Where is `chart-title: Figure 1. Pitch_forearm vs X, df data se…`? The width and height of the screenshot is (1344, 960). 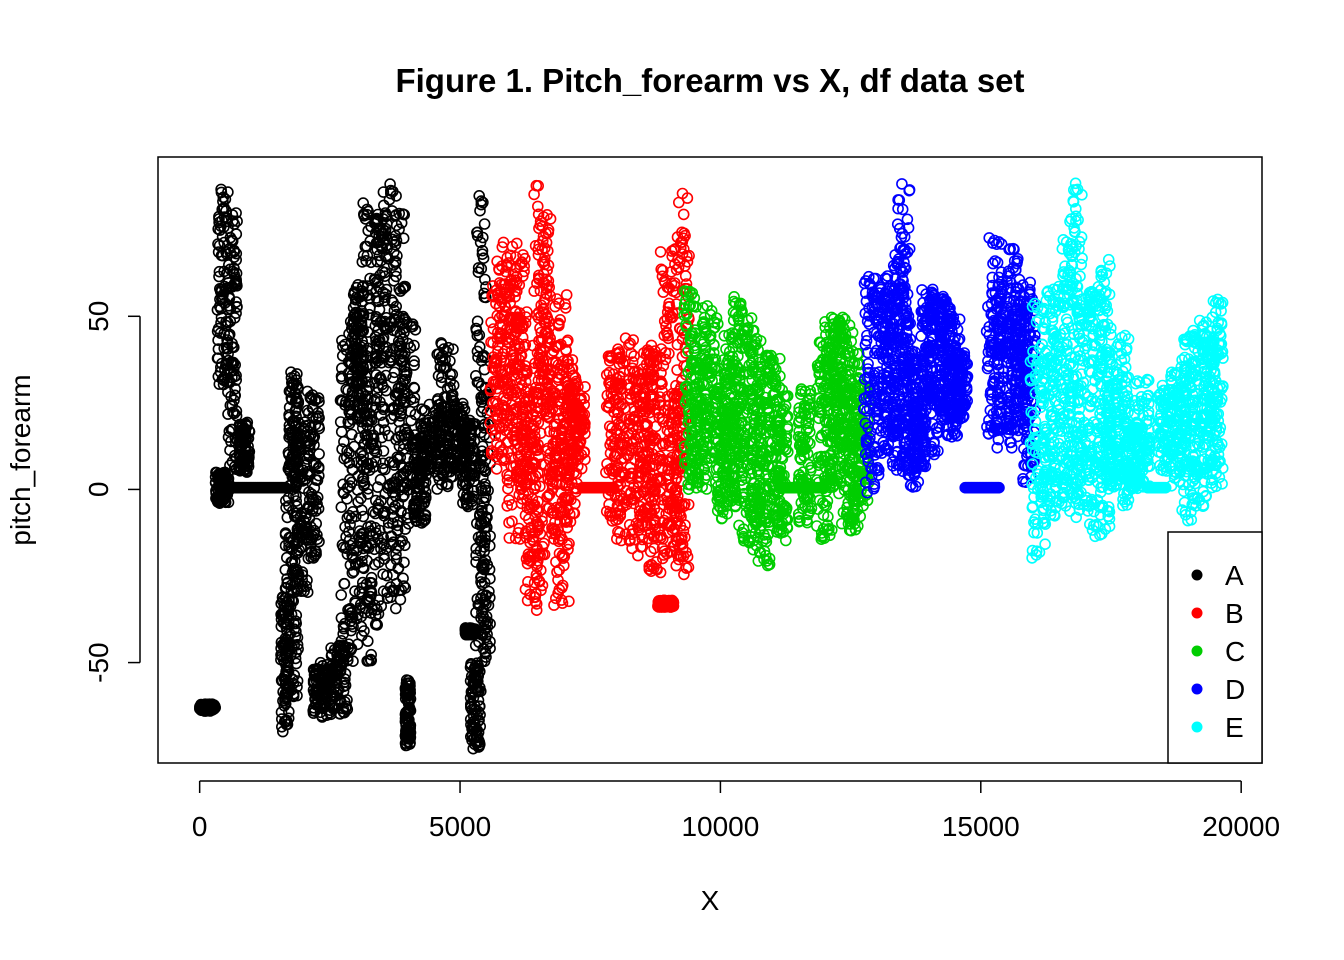
chart-title: Figure 1. Pitch_forearm vs X, df data se… is located at coordinates (709, 80).